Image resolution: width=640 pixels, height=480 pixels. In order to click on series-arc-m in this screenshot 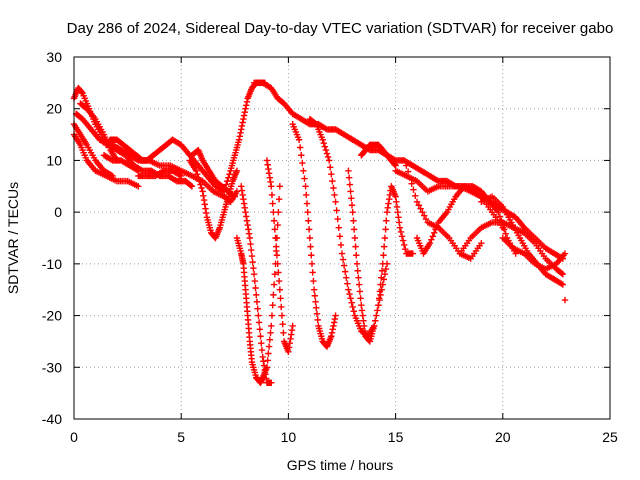, I will do `click(258, 284)`.